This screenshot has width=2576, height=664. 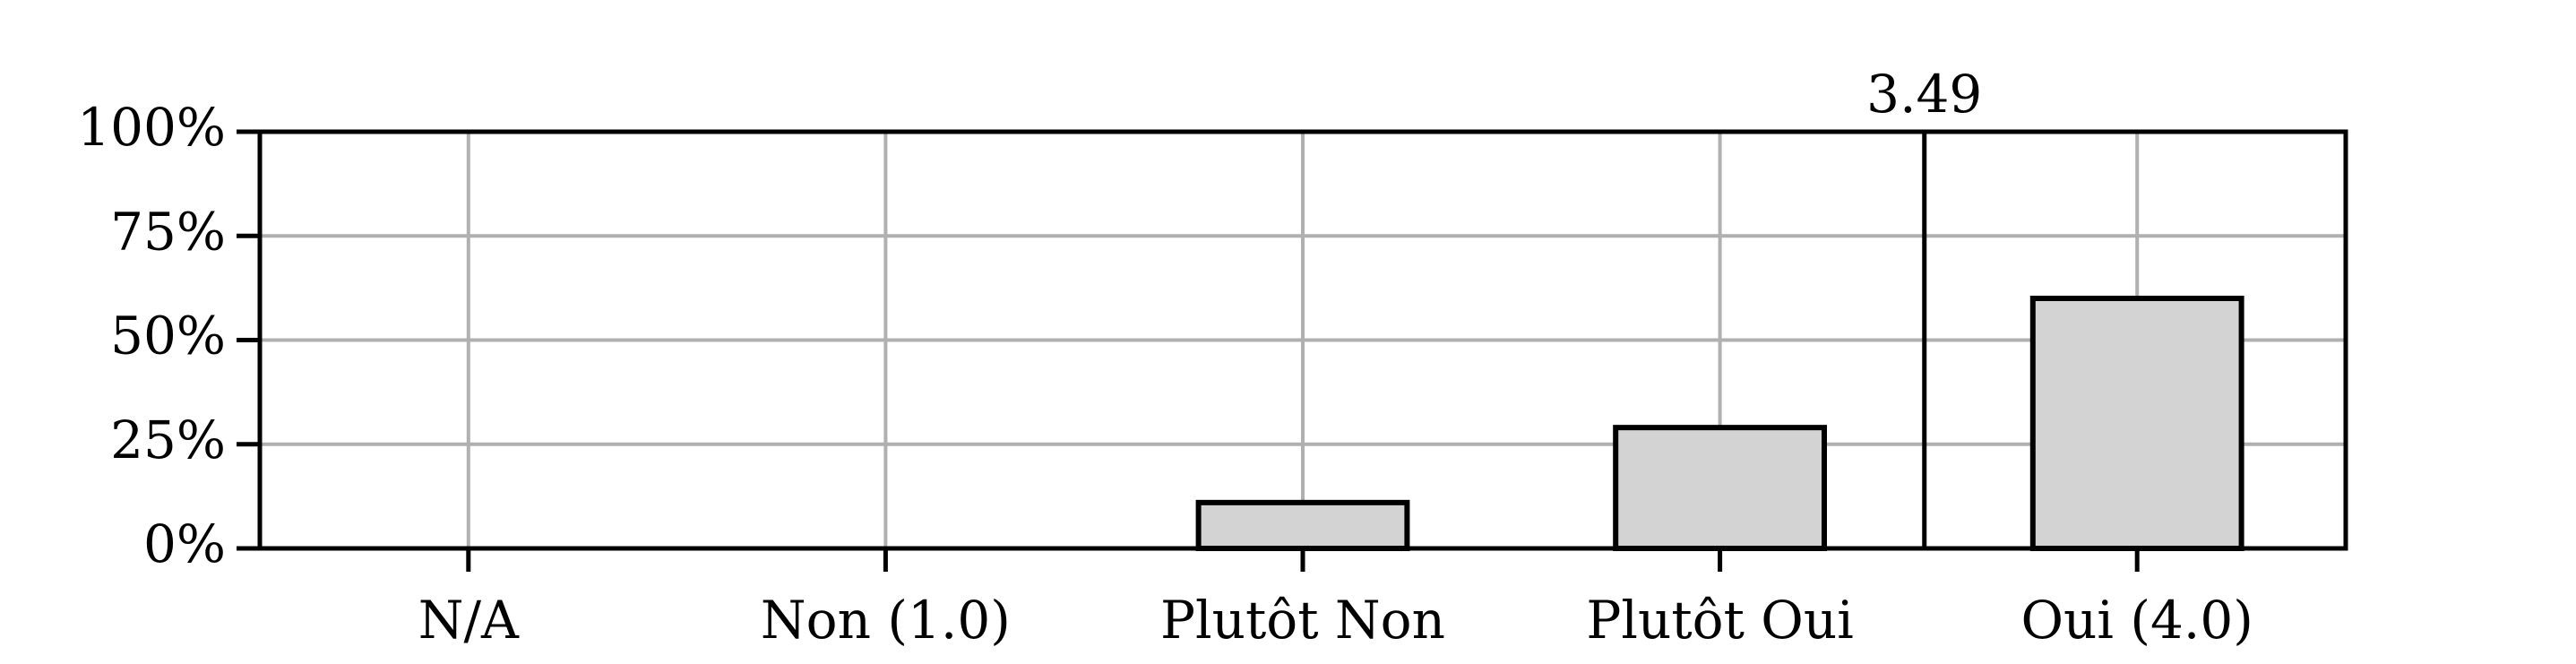 I want to click on mean-marker: 3.49, so click(x=1924, y=306).